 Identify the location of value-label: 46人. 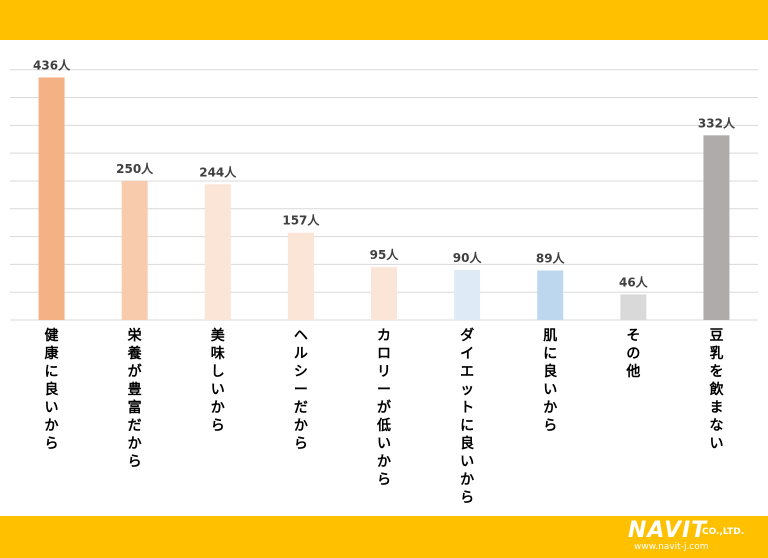
(634, 281).